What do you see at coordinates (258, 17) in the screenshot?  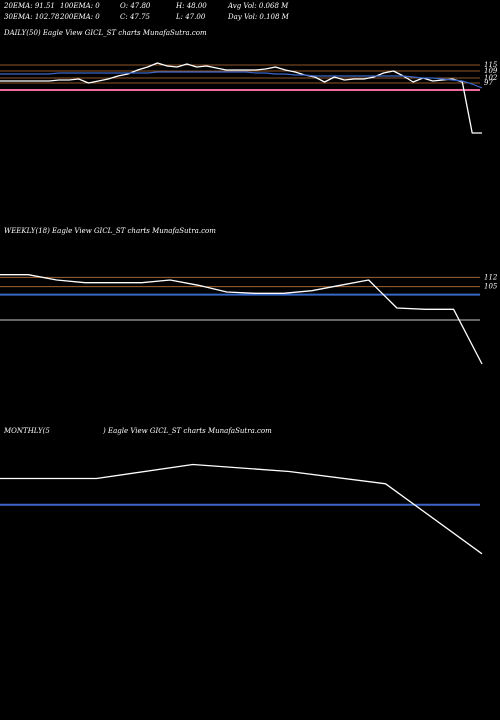 I see `day-vol-stat: Day Vol: 0.108 M` at bounding box center [258, 17].